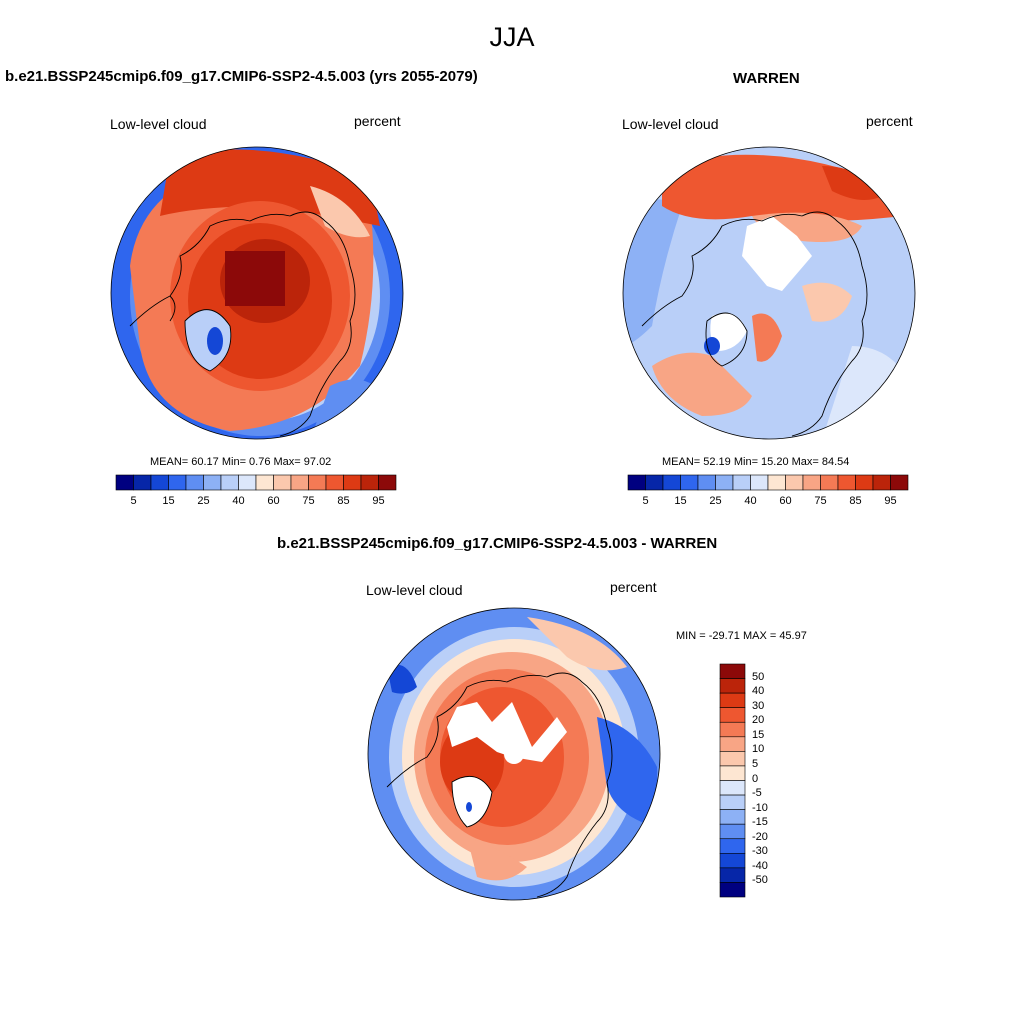 Image resolution: width=1024 pixels, height=1024 pixels. Describe the element at coordinates (499, 785) in the screenshot. I see `panel-3-coastlines` at that location.